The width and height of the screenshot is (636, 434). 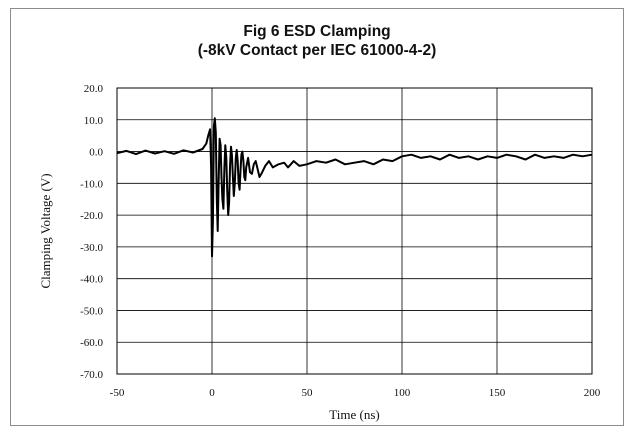 What do you see at coordinates (91, 280) in the screenshot?
I see `y-tick-label: -40.0` at bounding box center [91, 280].